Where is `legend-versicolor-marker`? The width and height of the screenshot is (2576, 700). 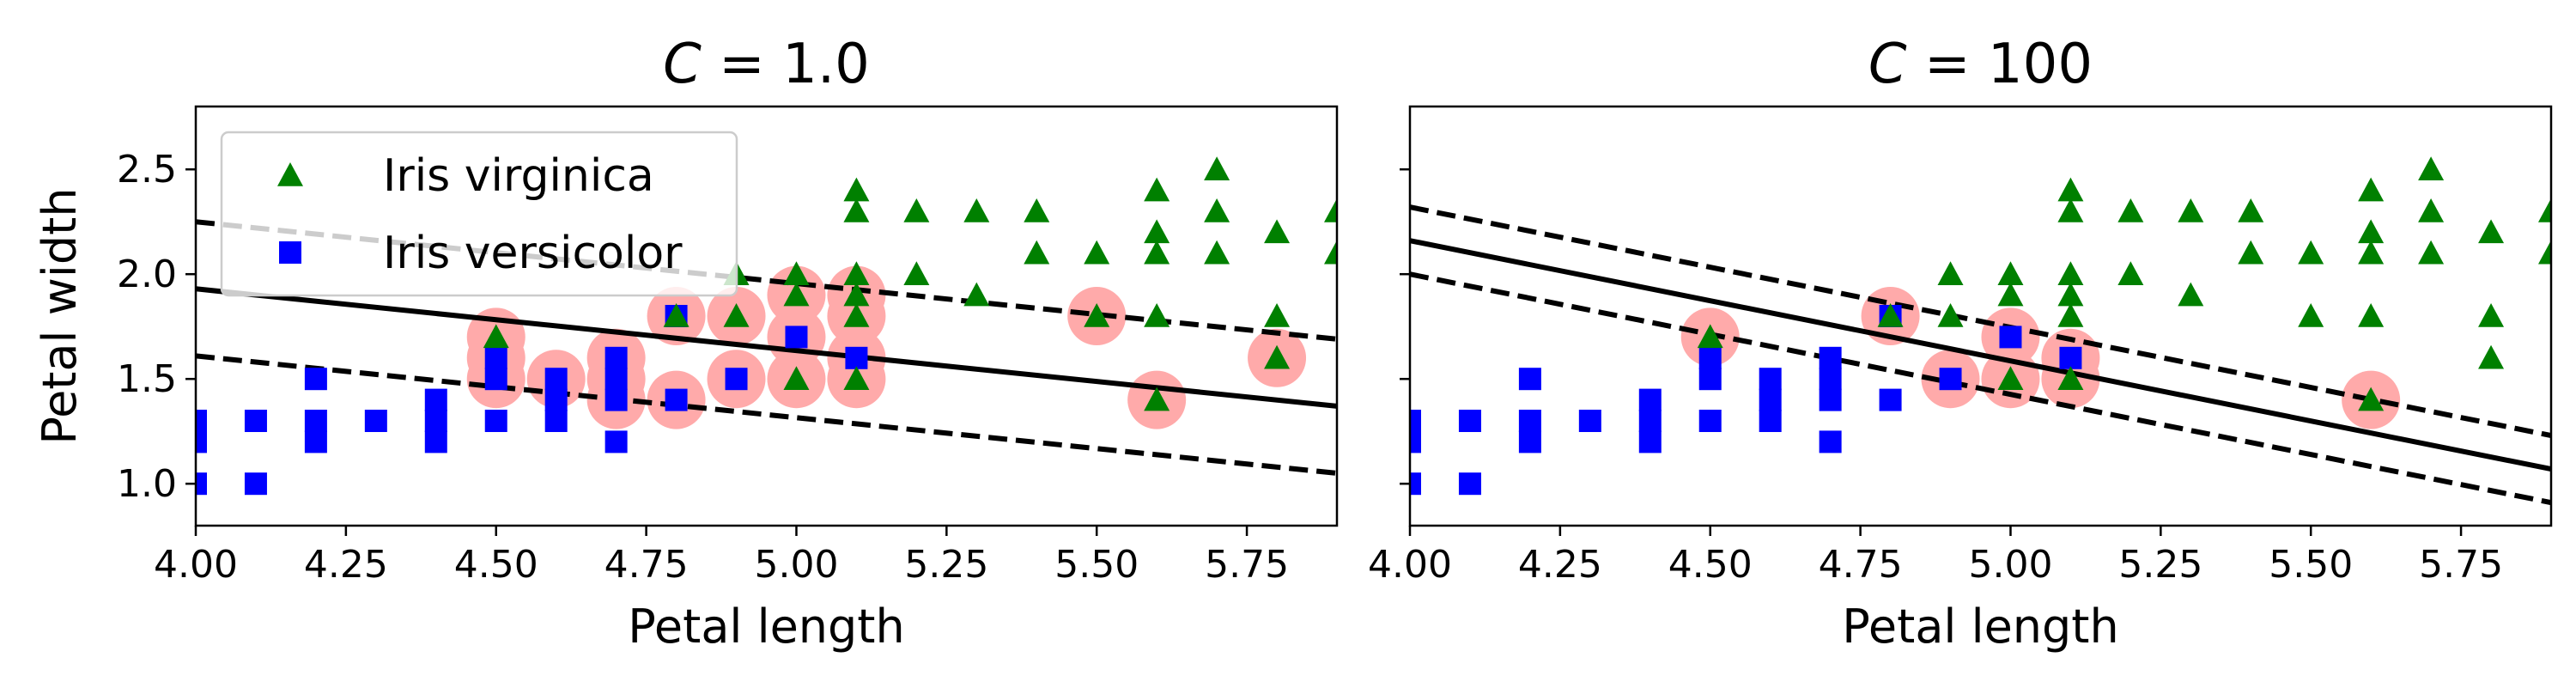 legend-versicolor-marker is located at coordinates (290, 253).